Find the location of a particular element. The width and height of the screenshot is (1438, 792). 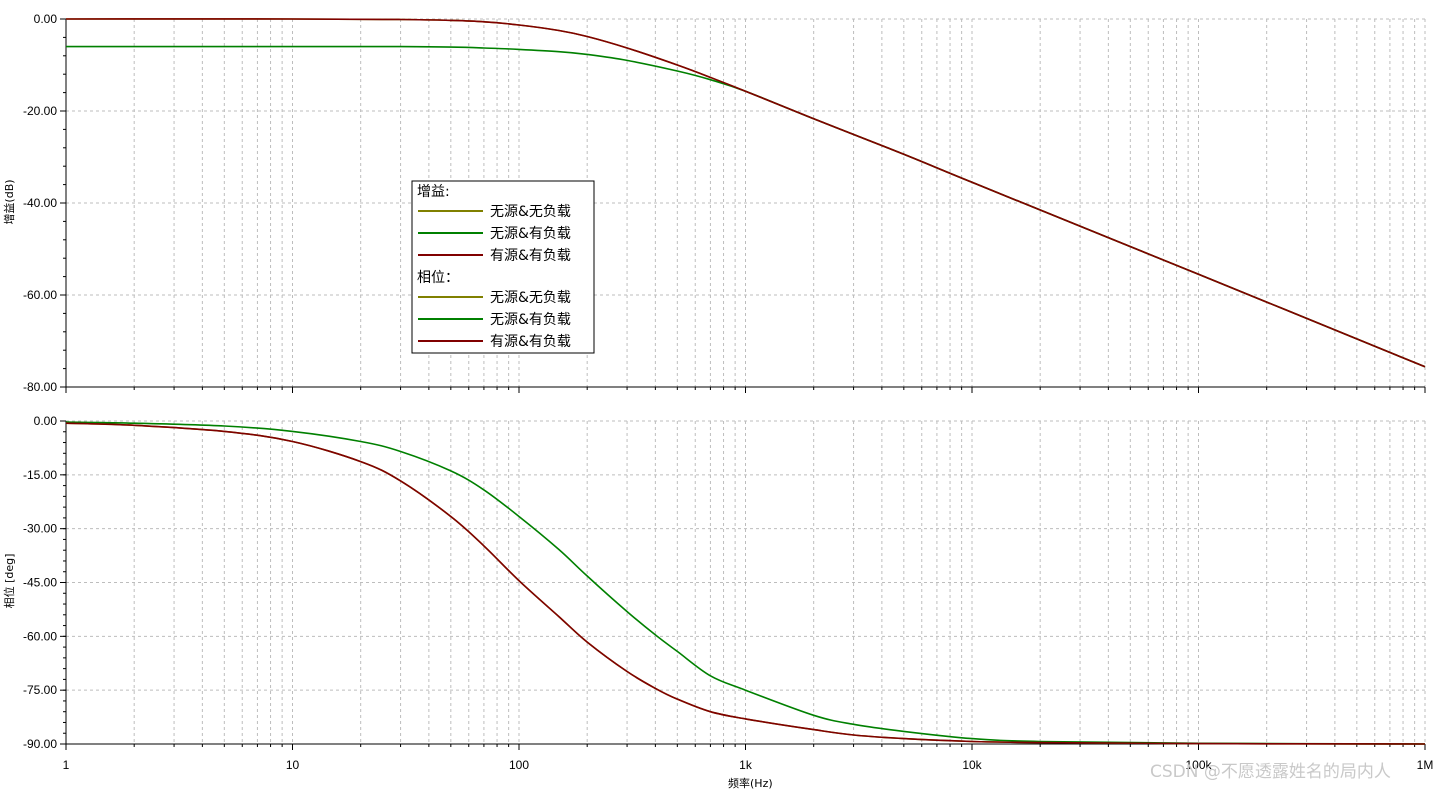

phase-y-tick-label: -45.00 is located at coordinates (40, 583).